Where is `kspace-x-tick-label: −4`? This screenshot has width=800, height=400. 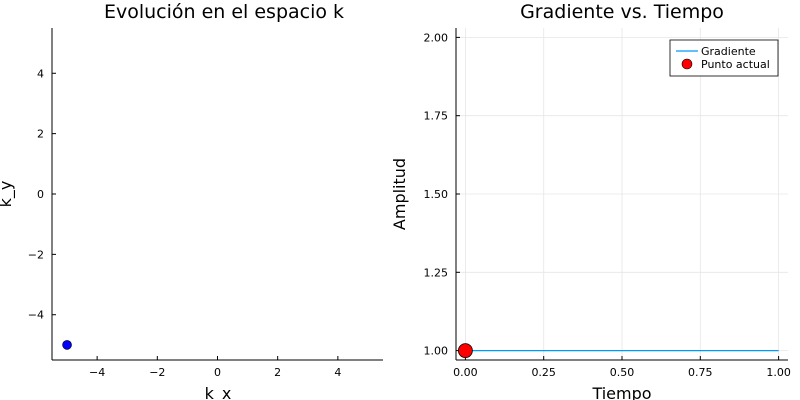
kspace-x-tick-label: −4 is located at coordinates (97, 372).